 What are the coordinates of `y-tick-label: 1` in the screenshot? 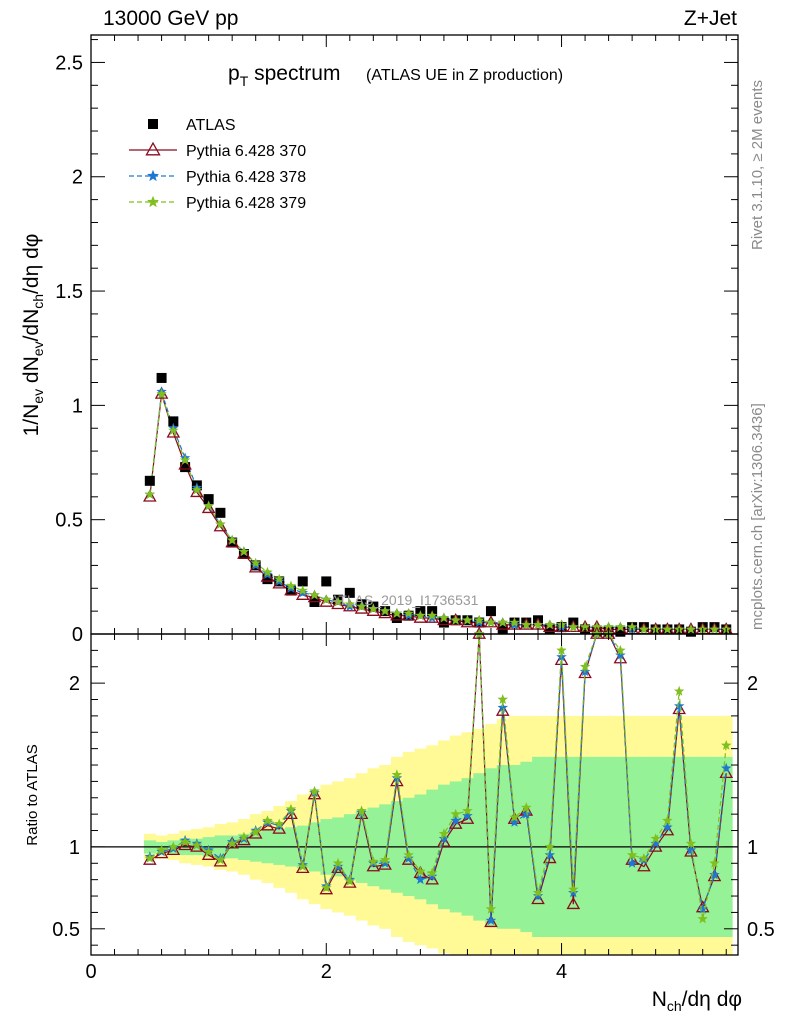 It's located at (77, 406).